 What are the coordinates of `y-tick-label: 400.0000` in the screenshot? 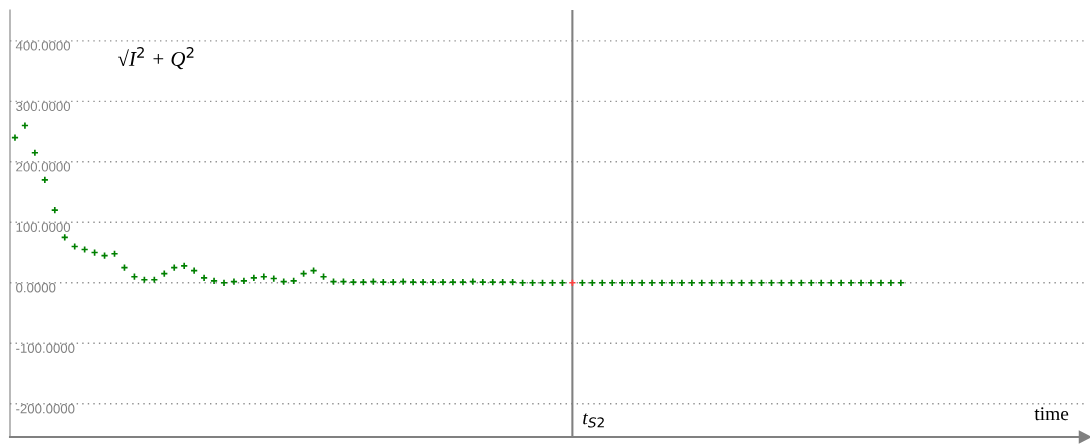 It's located at (43, 46).